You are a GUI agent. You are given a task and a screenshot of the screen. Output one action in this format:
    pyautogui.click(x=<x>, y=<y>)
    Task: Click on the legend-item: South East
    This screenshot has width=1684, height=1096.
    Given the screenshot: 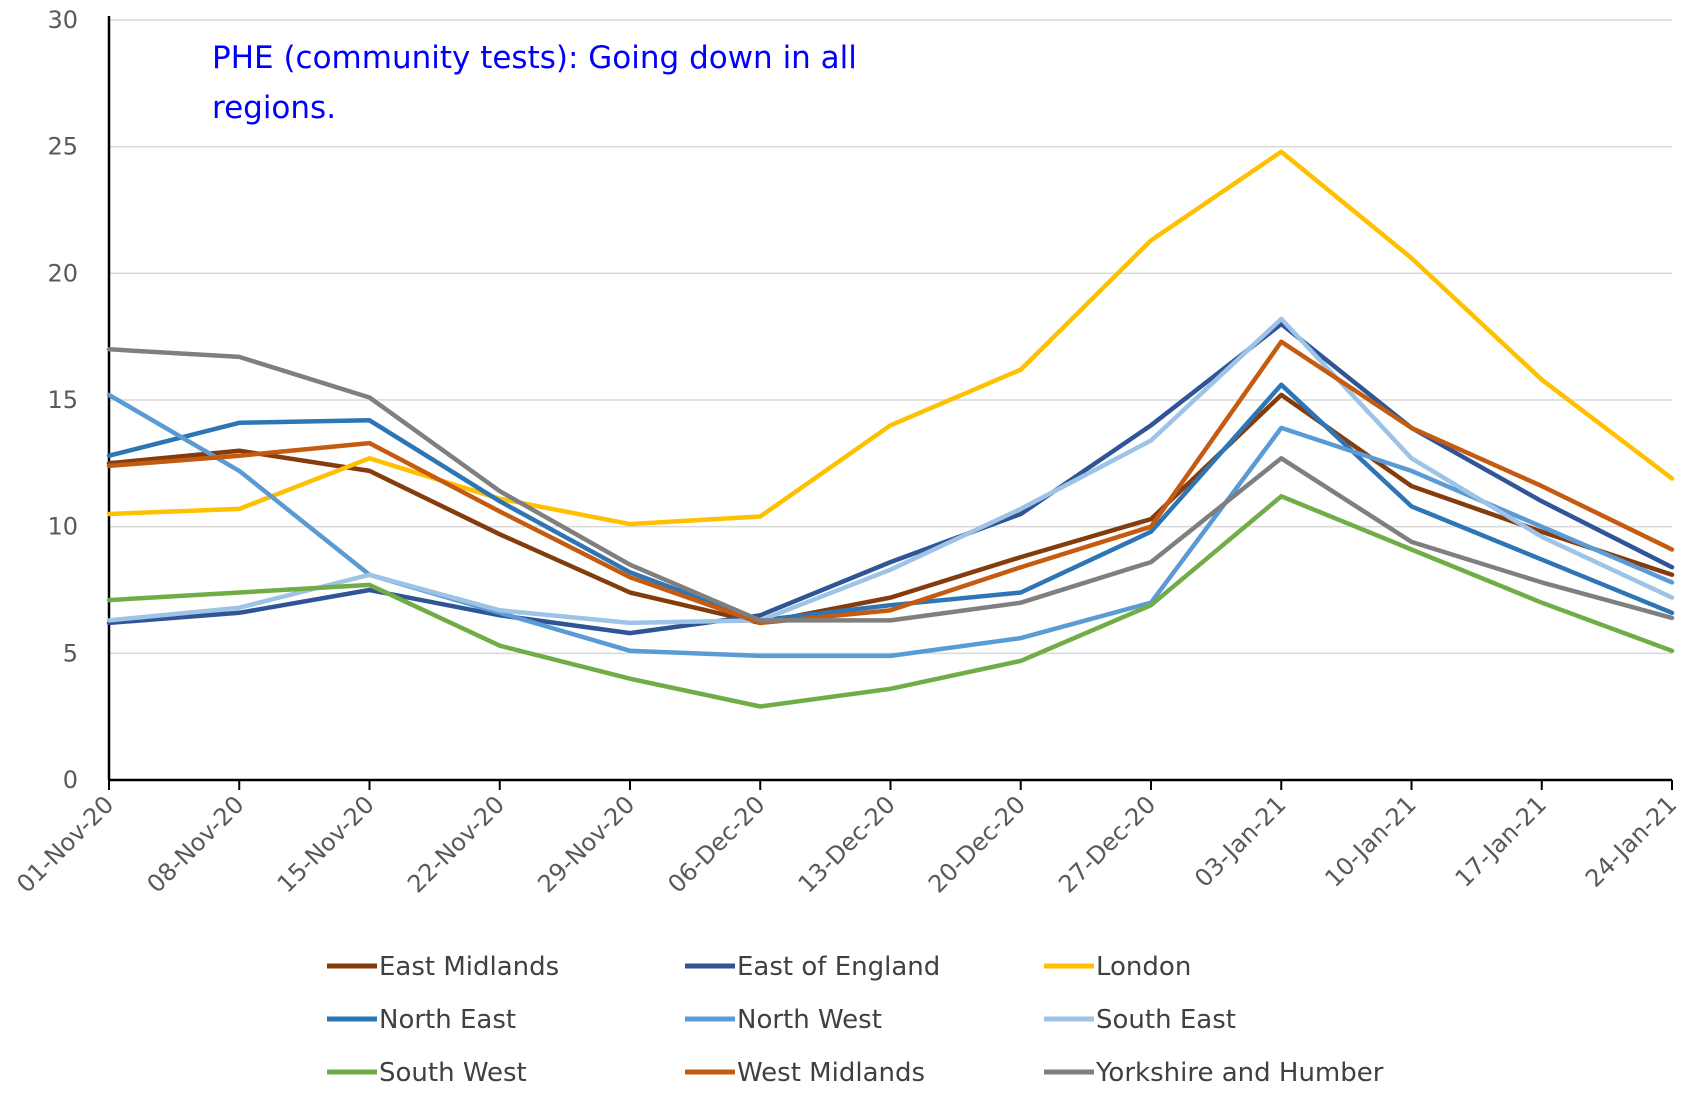 What is the action you would take?
    pyautogui.click(x=1140, y=1020)
    